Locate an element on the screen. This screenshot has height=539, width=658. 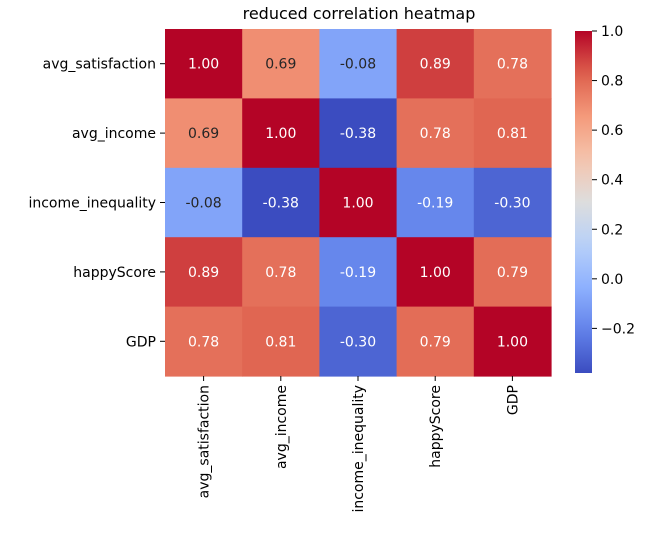
chart-title: reduced correlation heatmap is located at coordinates (359, 13).